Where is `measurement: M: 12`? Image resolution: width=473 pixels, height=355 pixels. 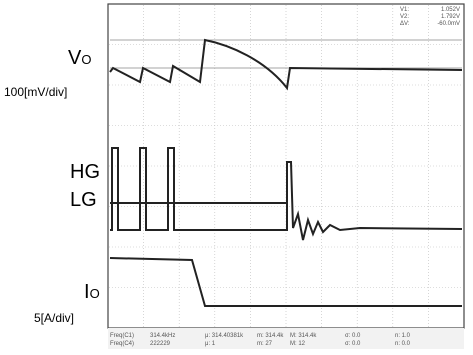
measurement: M: 12 is located at coordinates (298, 344).